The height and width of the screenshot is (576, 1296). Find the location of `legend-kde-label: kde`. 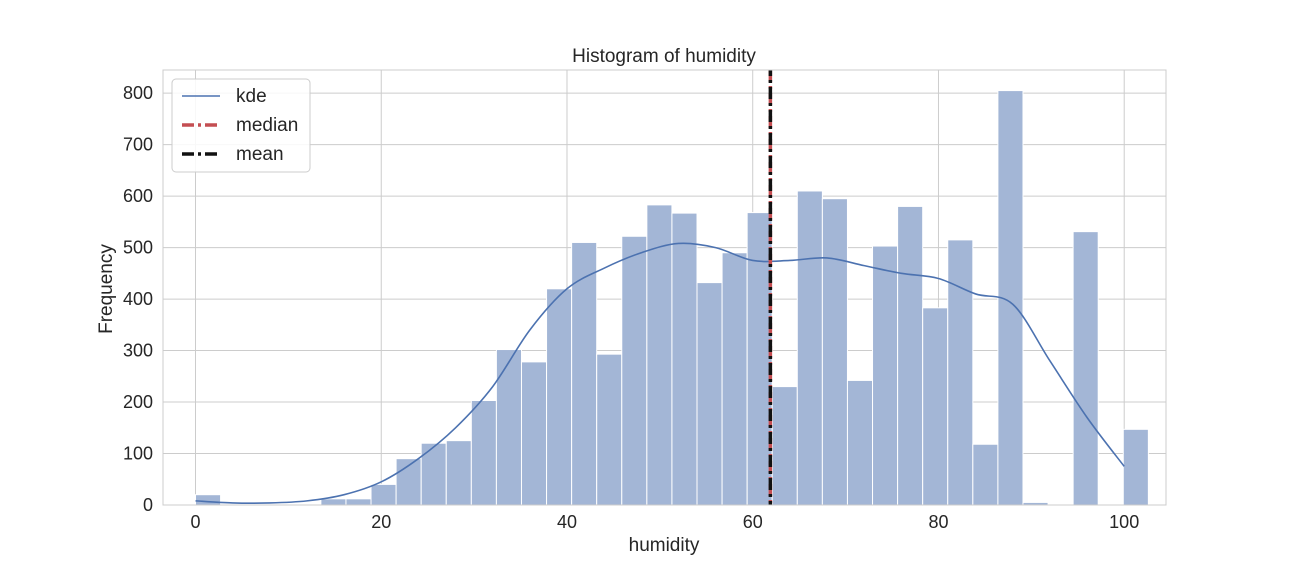

legend-kde-label: kde is located at coordinates (251, 96).